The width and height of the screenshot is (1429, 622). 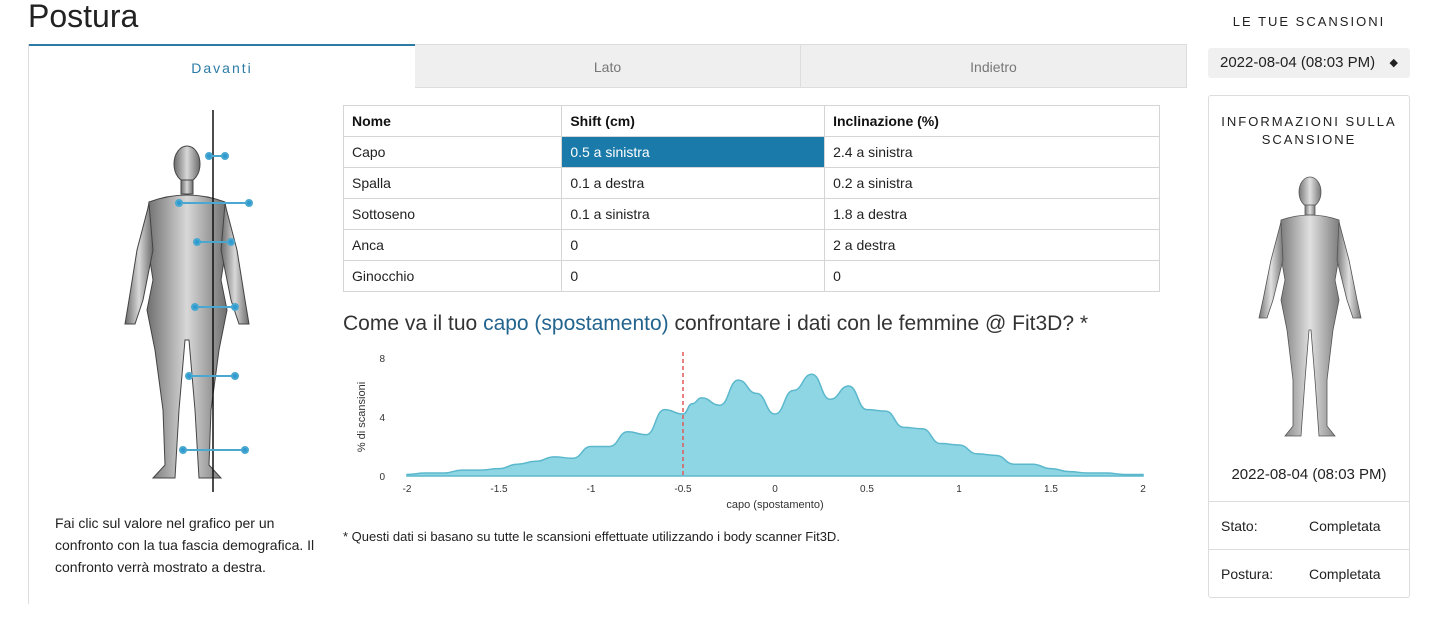 What do you see at coordinates (693, 121) in the screenshot?
I see `col-header-shift: Shift (cm)` at bounding box center [693, 121].